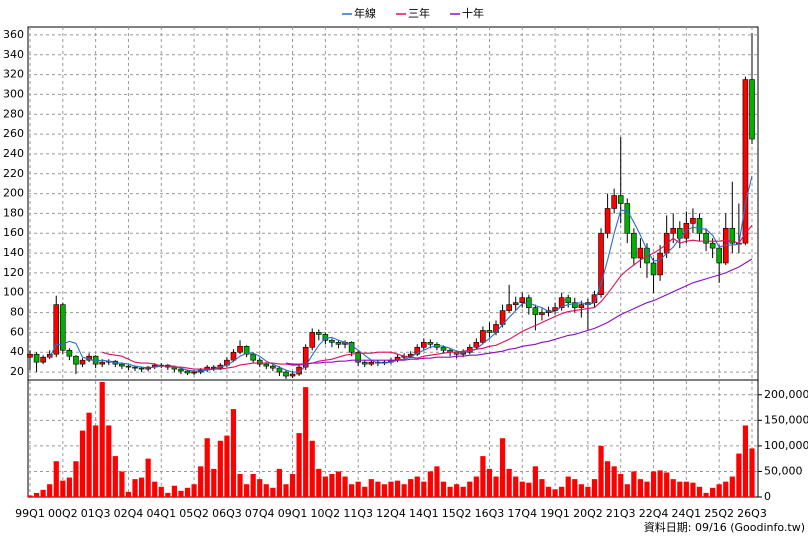 This screenshot has height=544, width=808. What do you see at coordinates (17, 312) in the screenshot?
I see `y-tick-label: 80` at bounding box center [17, 312].